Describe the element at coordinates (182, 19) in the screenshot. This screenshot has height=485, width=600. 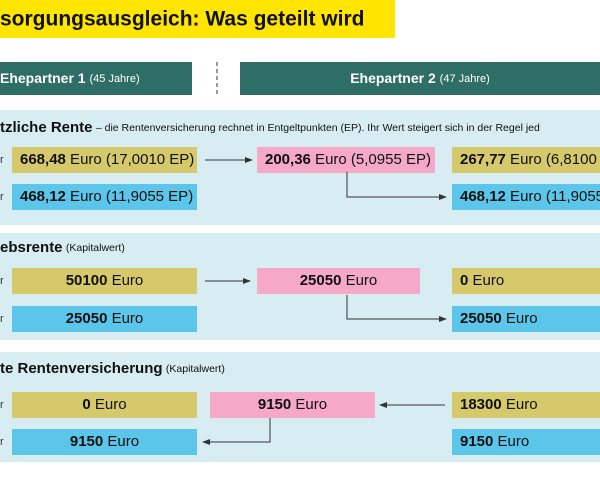
I see `title: sorgungsausgleich: Was geteilt wird` at that location.